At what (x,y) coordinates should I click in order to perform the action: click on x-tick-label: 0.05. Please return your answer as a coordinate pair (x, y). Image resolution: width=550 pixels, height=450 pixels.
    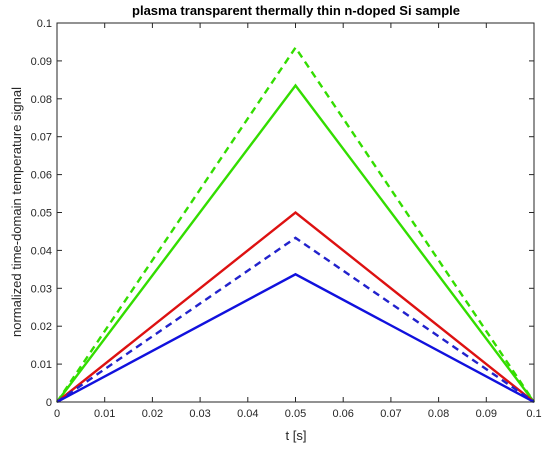
    Looking at the image, I should click on (295, 414).